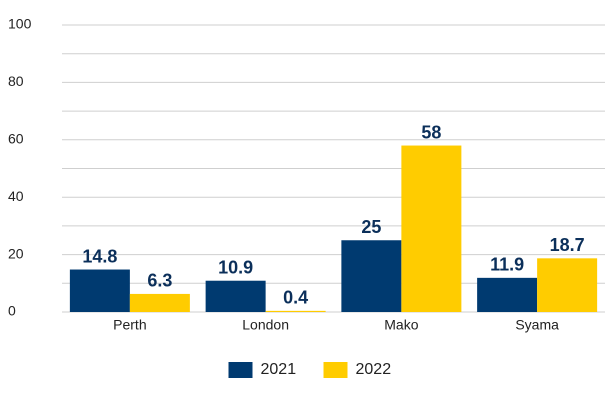  Describe the element at coordinates (507, 265) in the screenshot. I see `value-label: 11.9` at that location.